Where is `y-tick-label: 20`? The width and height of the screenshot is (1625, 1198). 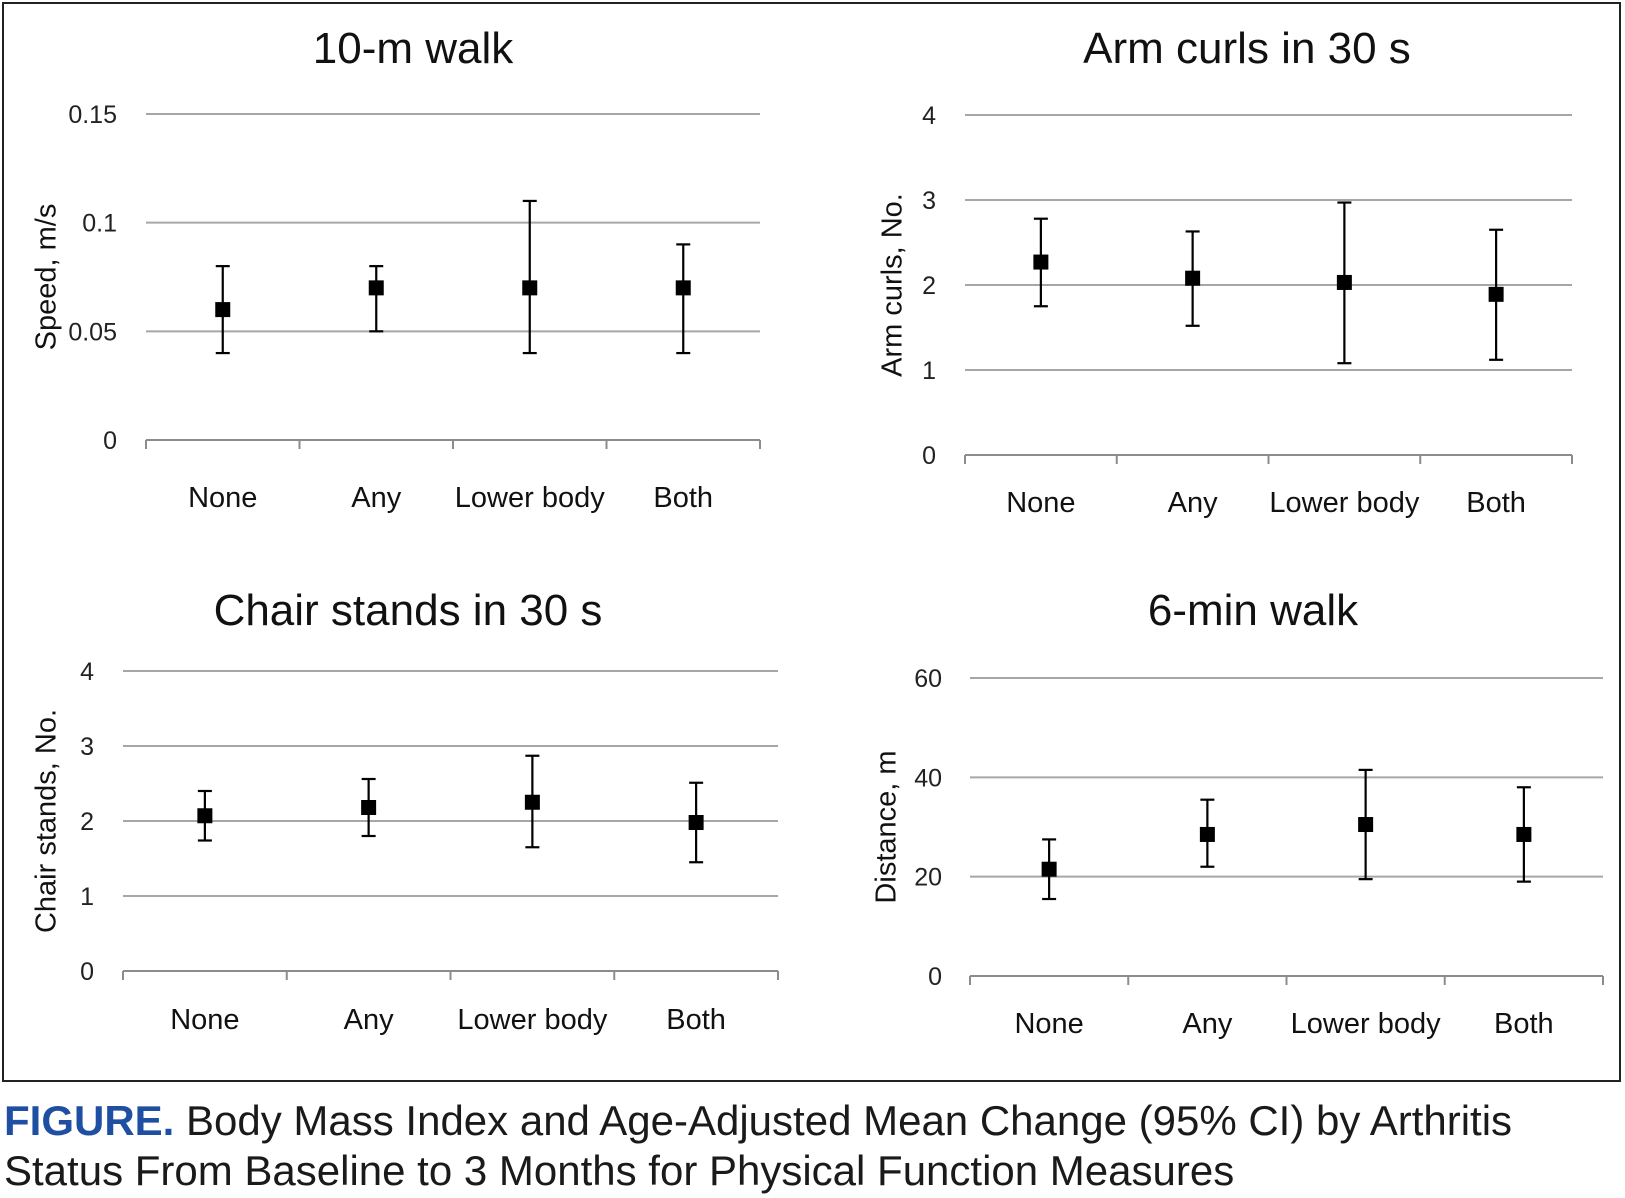
y-tick-label: 20 is located at coordinates (928, 878).